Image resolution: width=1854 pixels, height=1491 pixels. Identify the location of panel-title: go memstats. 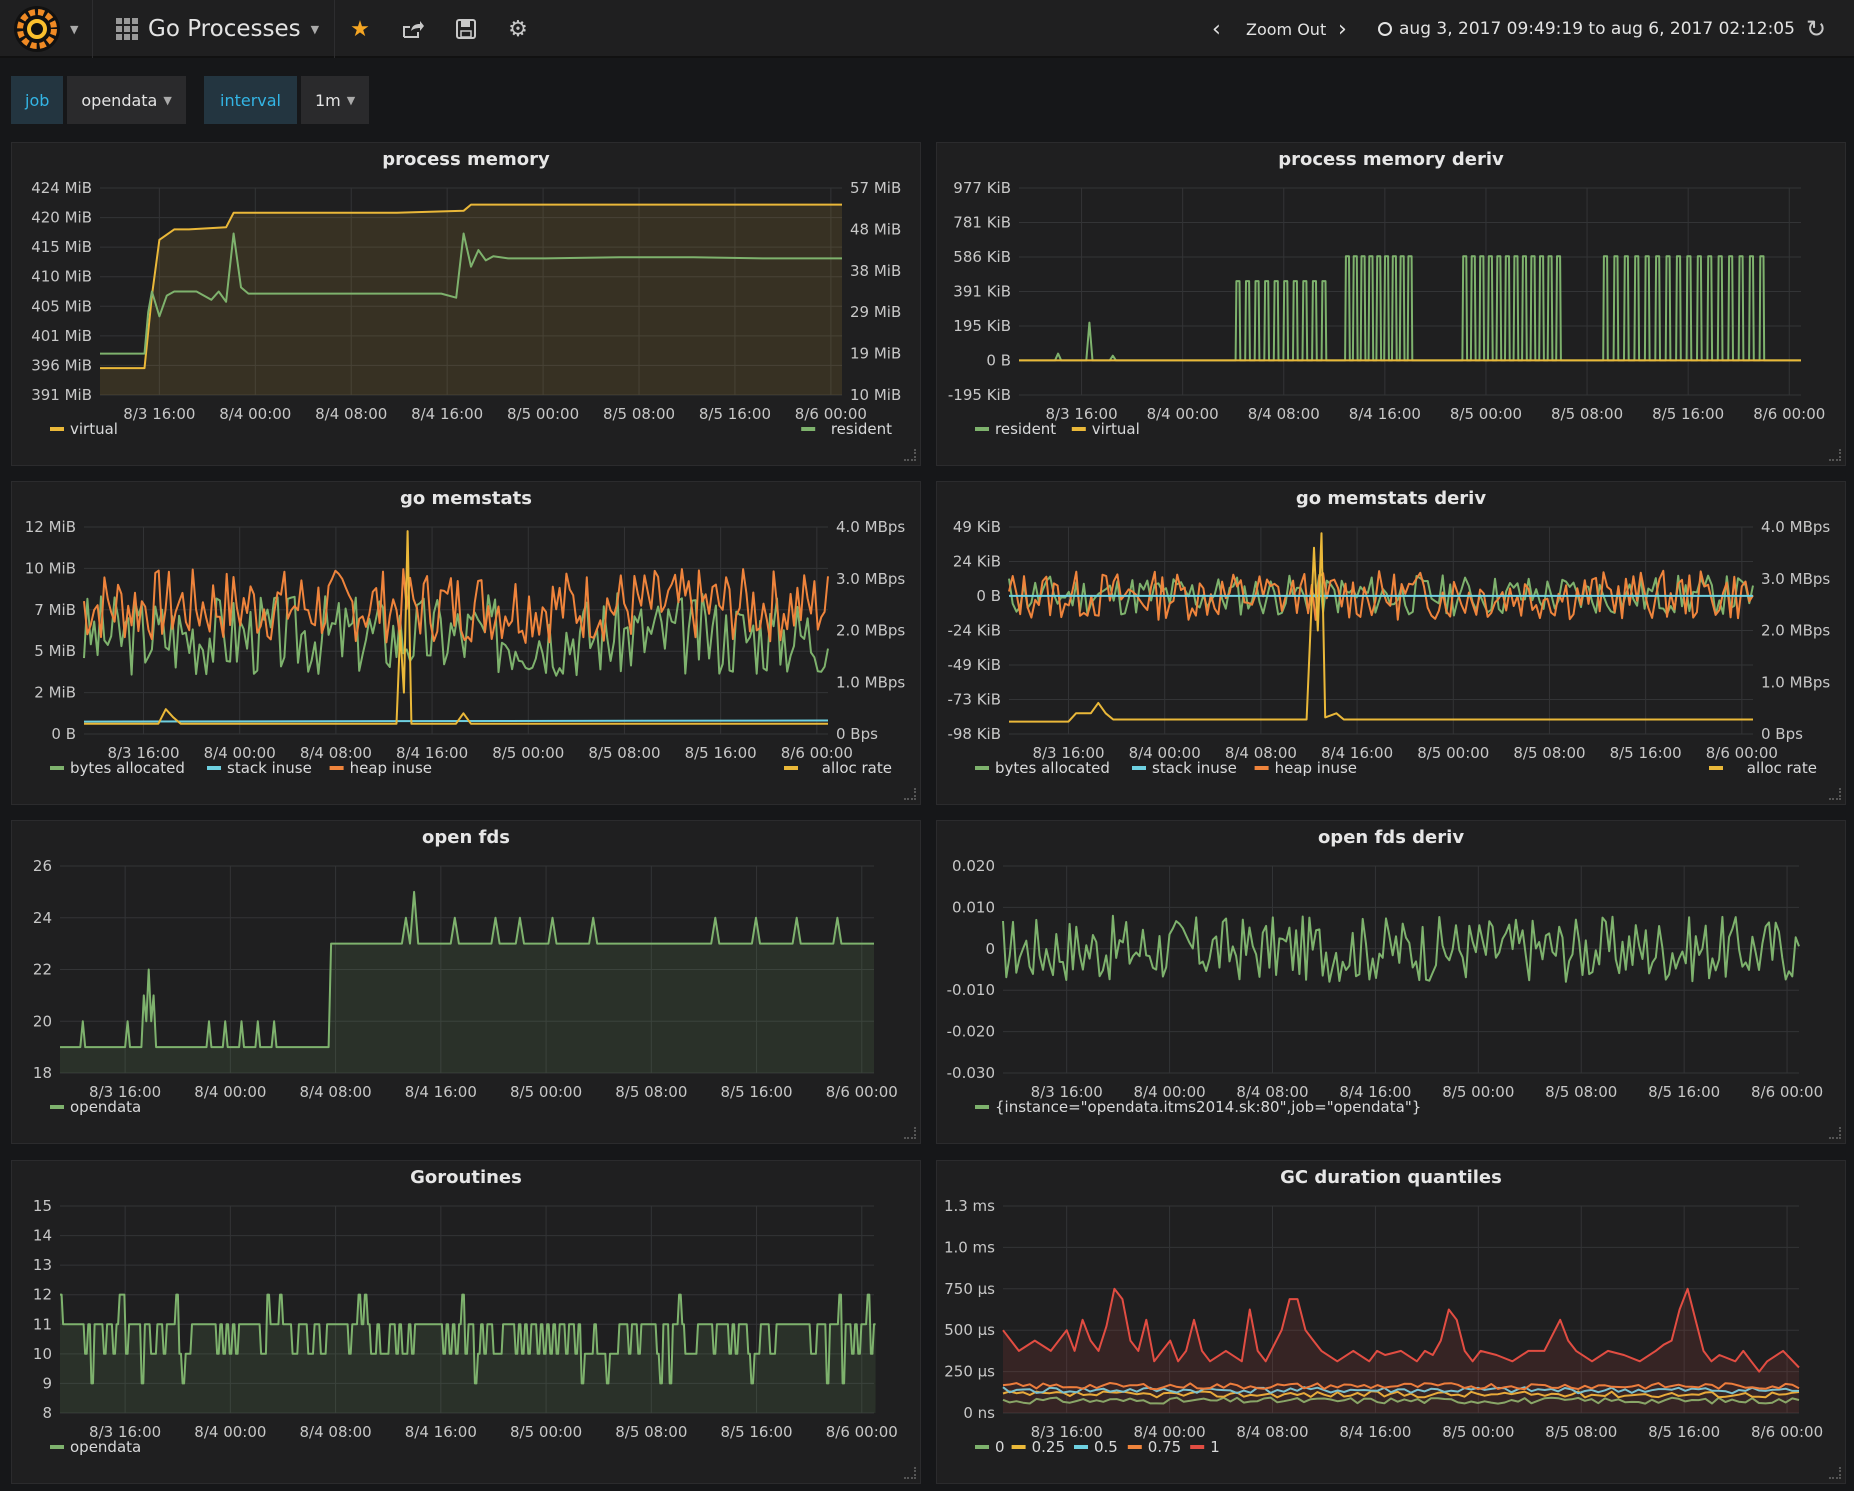
(466, 498).